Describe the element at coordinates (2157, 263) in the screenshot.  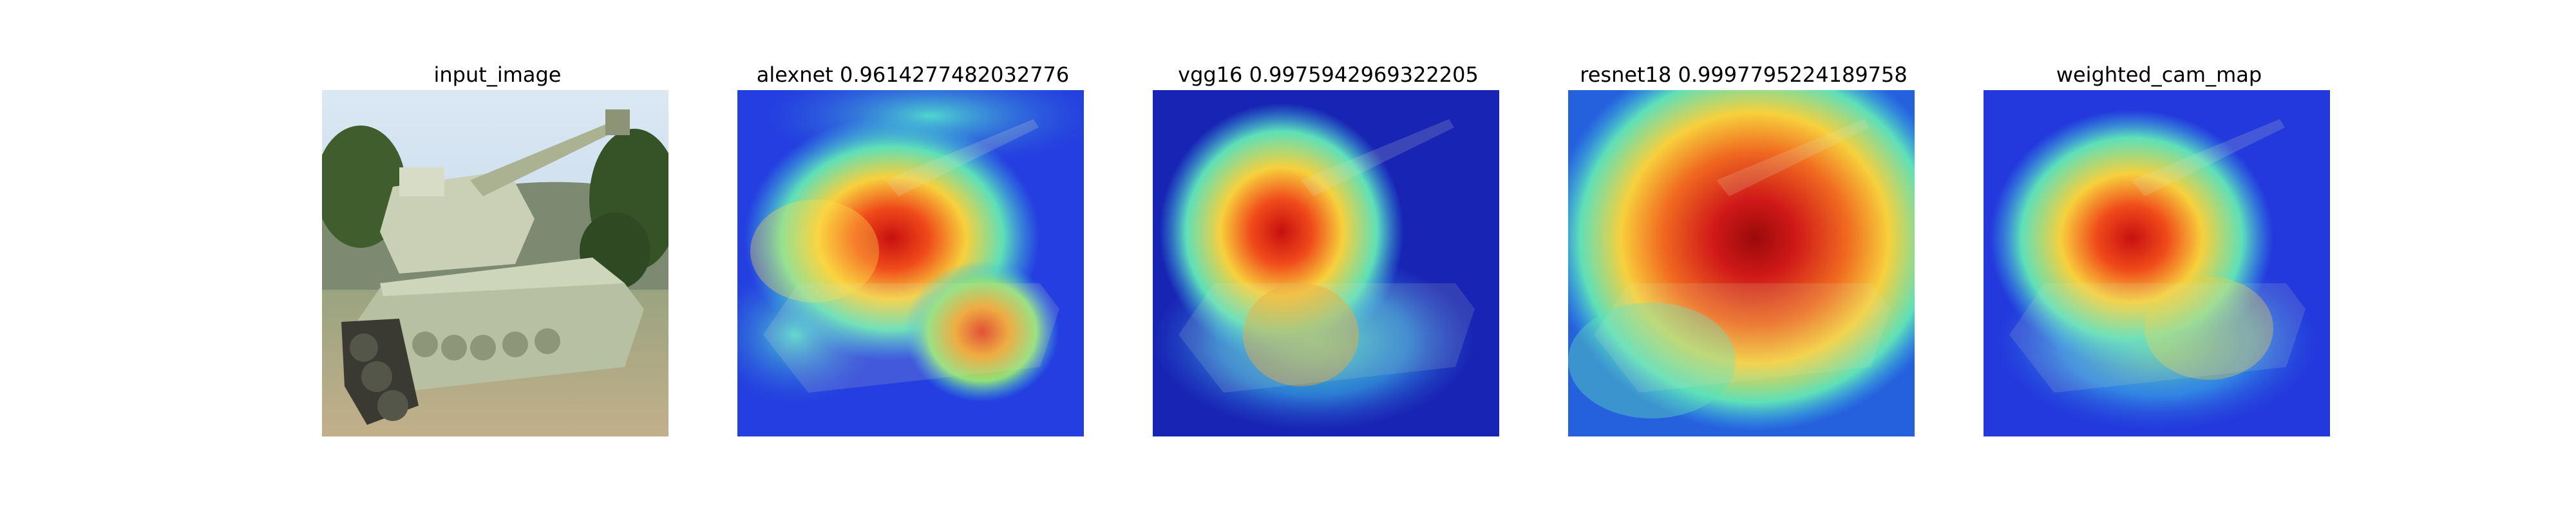
I see `weighted-cam-heatmap` at that location.